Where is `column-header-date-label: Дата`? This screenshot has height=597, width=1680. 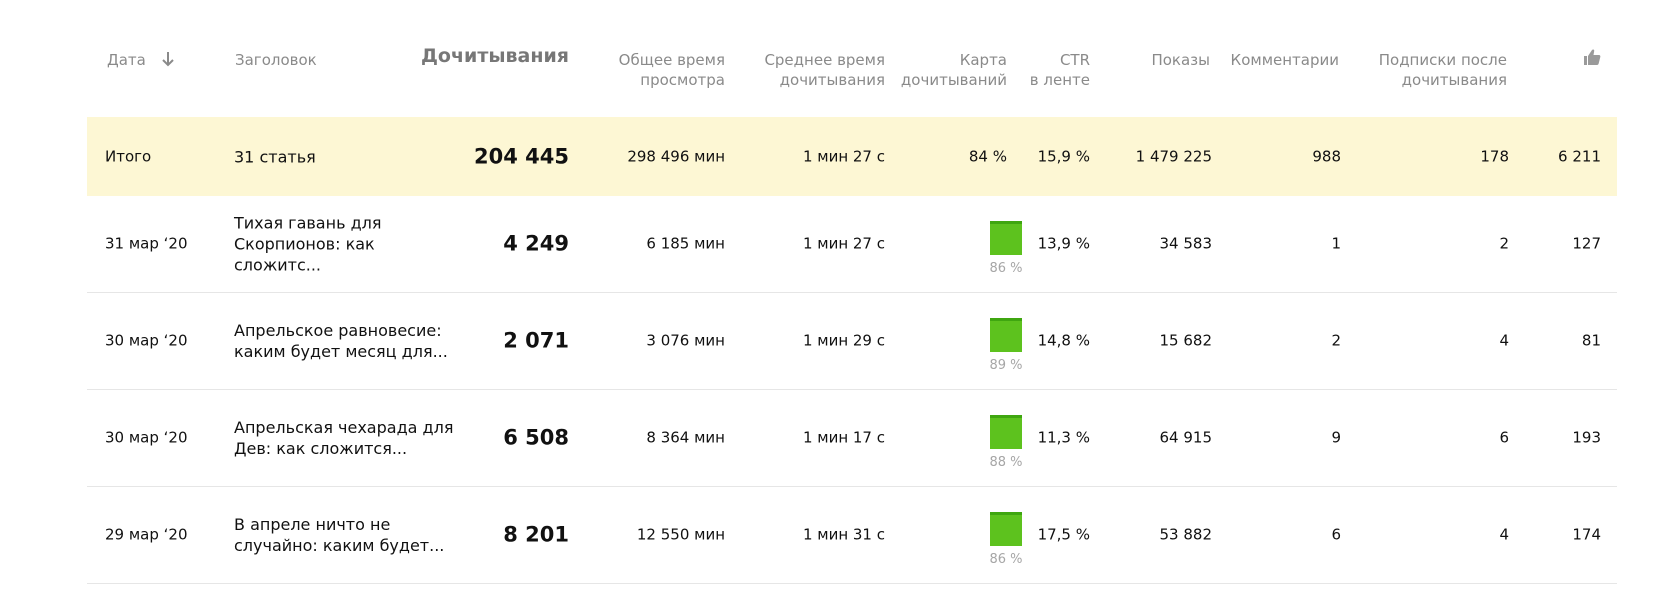
column-header-date-label: Дата is located at coordinates (126, 60).